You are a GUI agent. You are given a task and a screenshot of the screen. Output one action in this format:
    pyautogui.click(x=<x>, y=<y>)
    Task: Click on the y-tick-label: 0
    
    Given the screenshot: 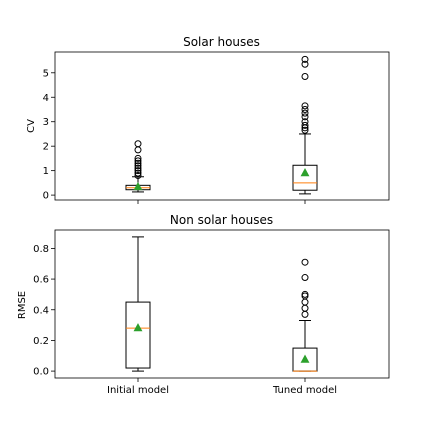 What is the action you would take?
    pyautogui.click(x=46, y=196)
    